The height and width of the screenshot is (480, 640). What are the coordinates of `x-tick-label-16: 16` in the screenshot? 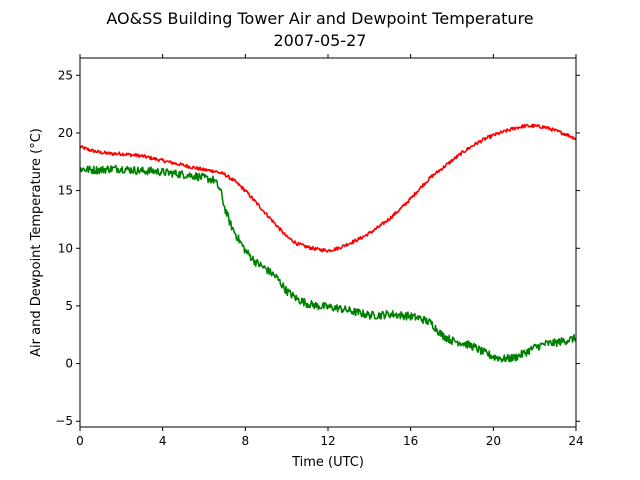 It's located at (410, 441).